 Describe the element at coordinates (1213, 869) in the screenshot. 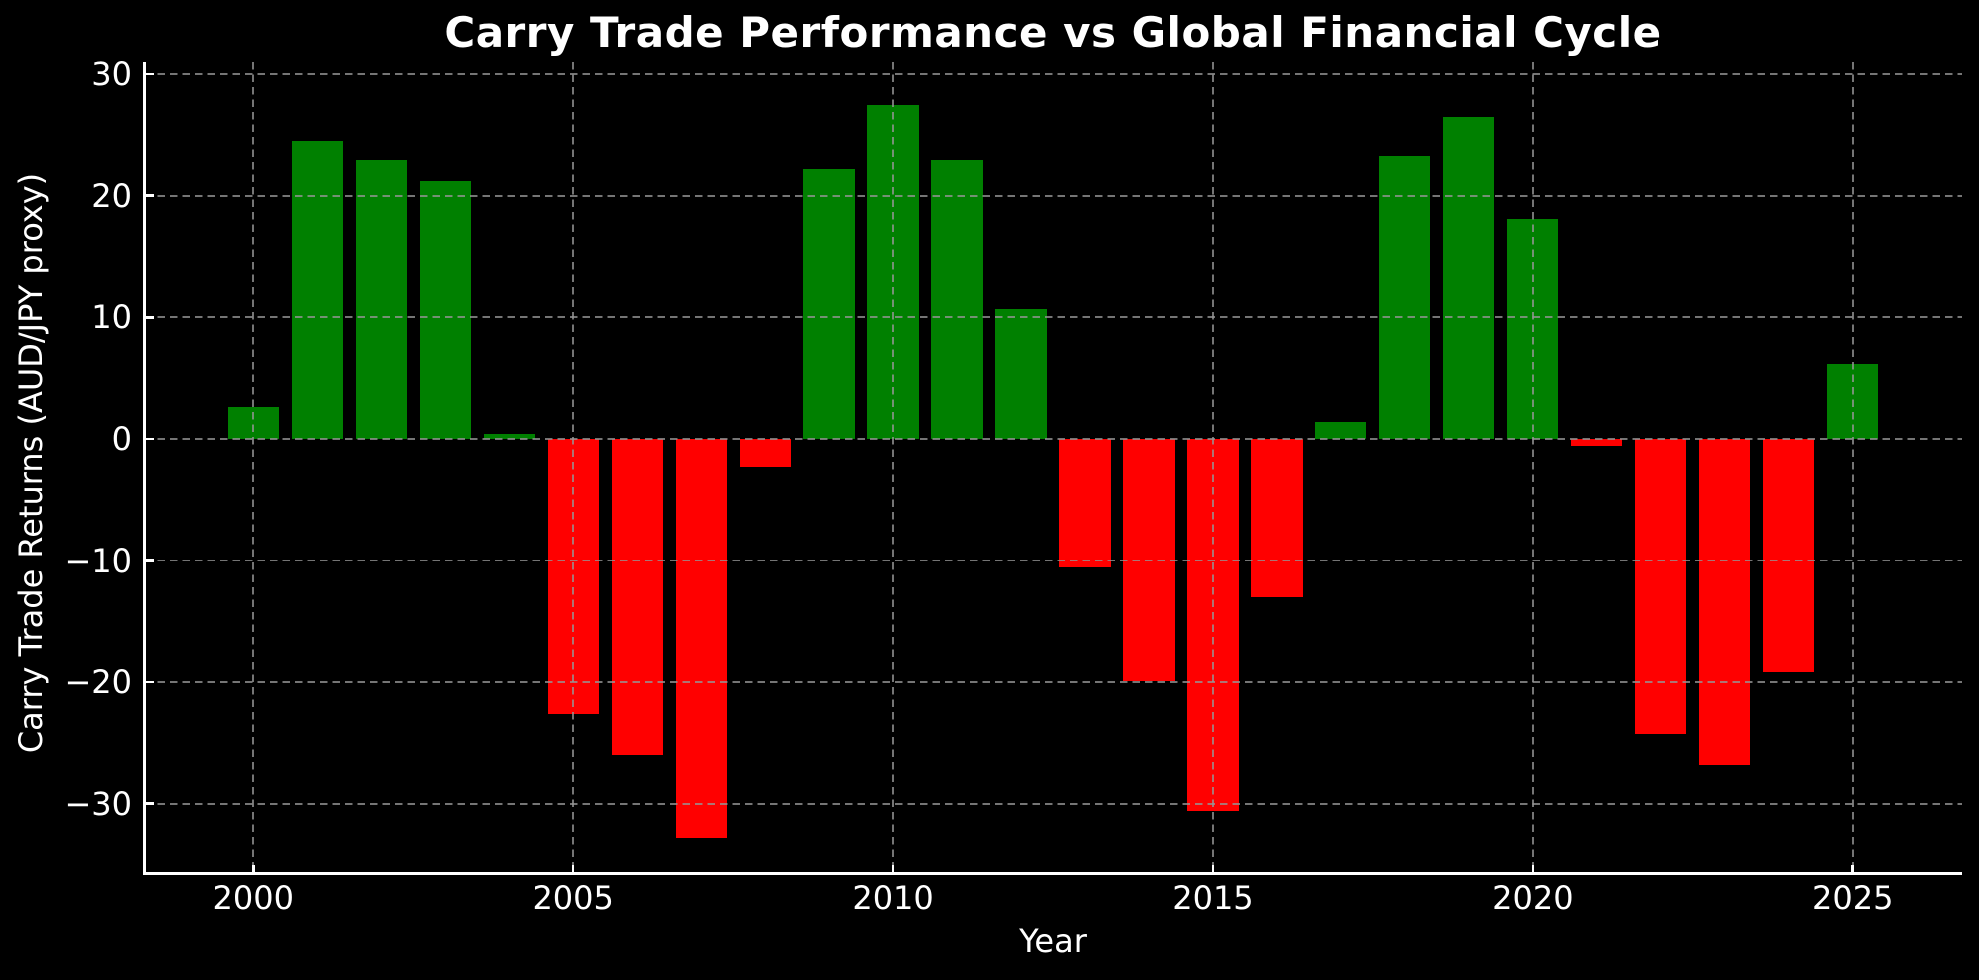

I see `x-tick-2015` at that location.